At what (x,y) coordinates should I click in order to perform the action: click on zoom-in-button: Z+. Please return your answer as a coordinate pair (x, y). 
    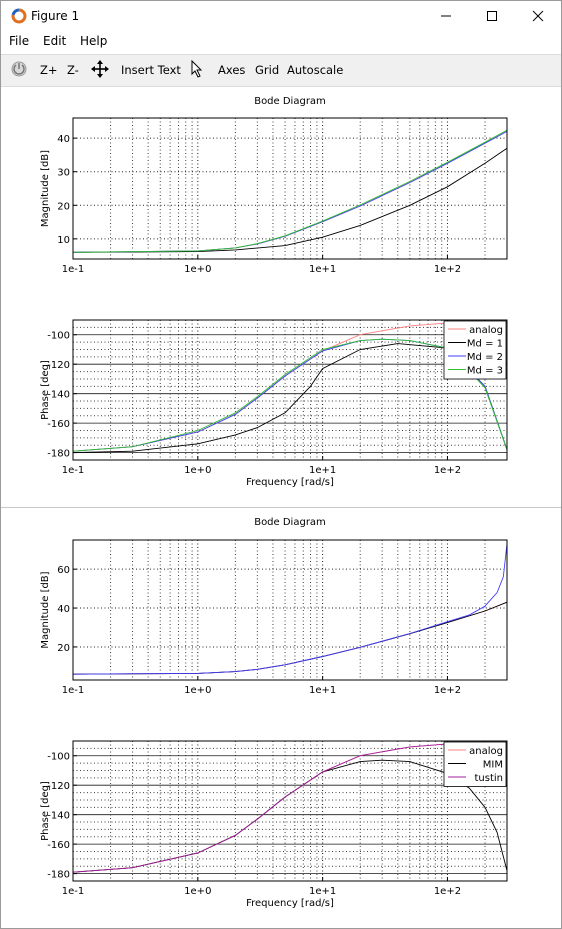
    Looking at the image, I should click on (49, 70).